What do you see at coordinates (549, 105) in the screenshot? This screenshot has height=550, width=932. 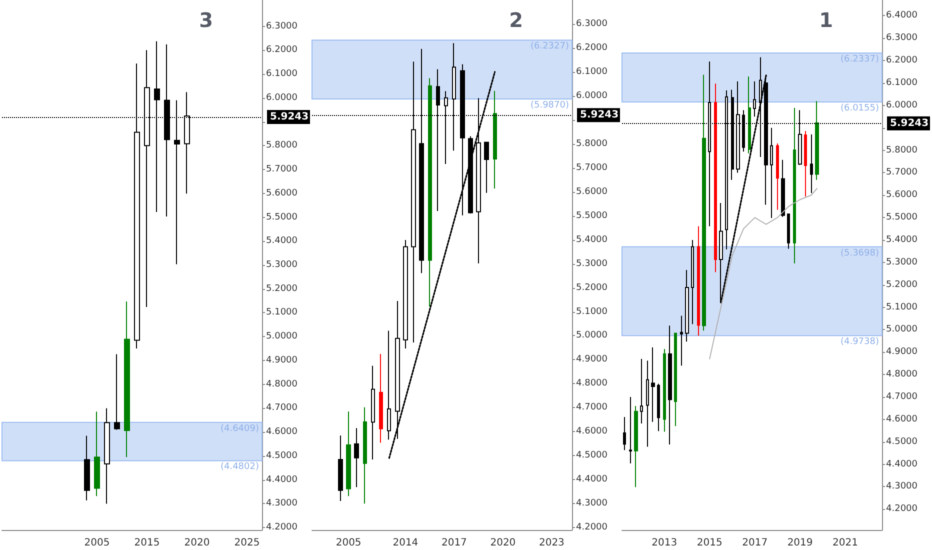 I see `annotation: (5.9870)` at bounding box center [549, 105].